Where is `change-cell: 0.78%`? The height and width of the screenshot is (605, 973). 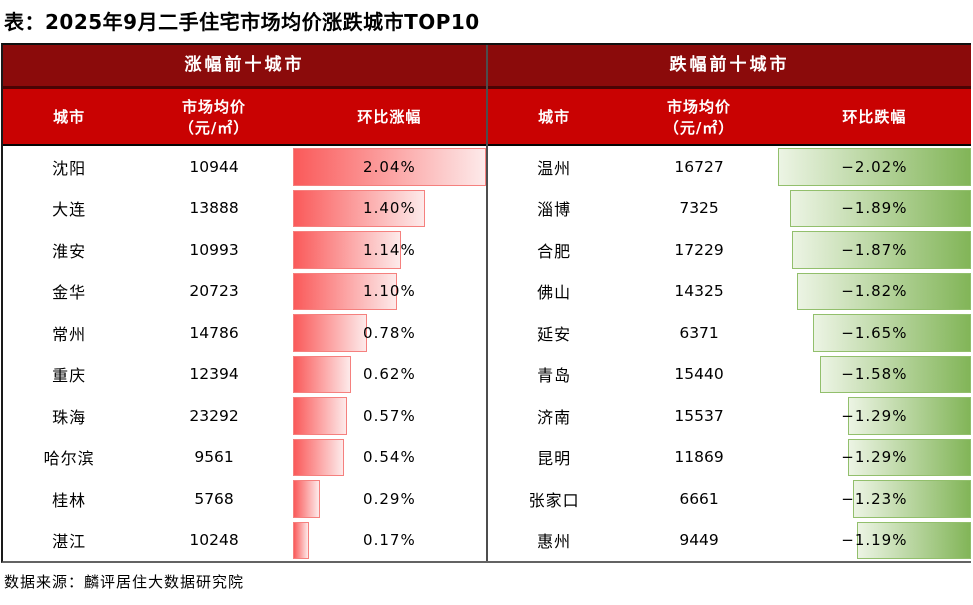
change-cell: 0.78% is located at coordinates (389, 333).